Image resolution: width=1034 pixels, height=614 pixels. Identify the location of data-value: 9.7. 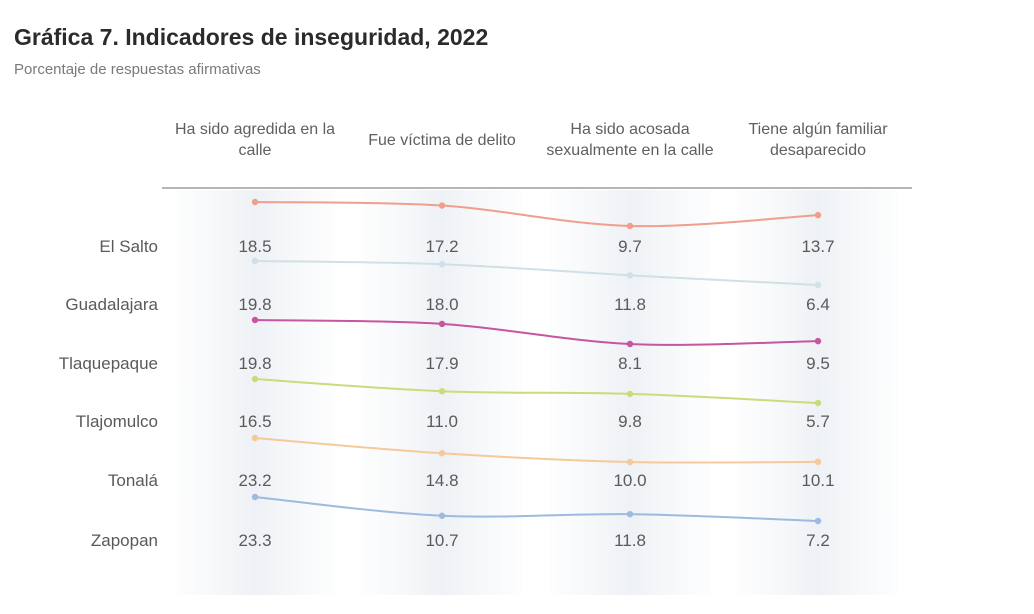
(630, 246).